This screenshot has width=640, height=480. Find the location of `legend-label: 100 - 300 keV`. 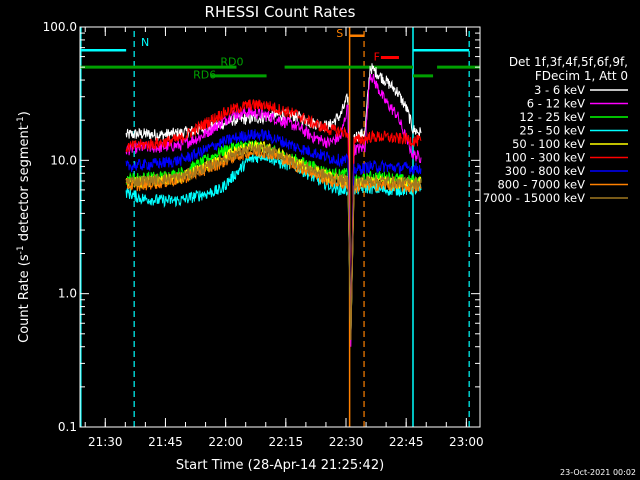

legend-label: 100 - 300 keV is located at coordinates (545, 158).